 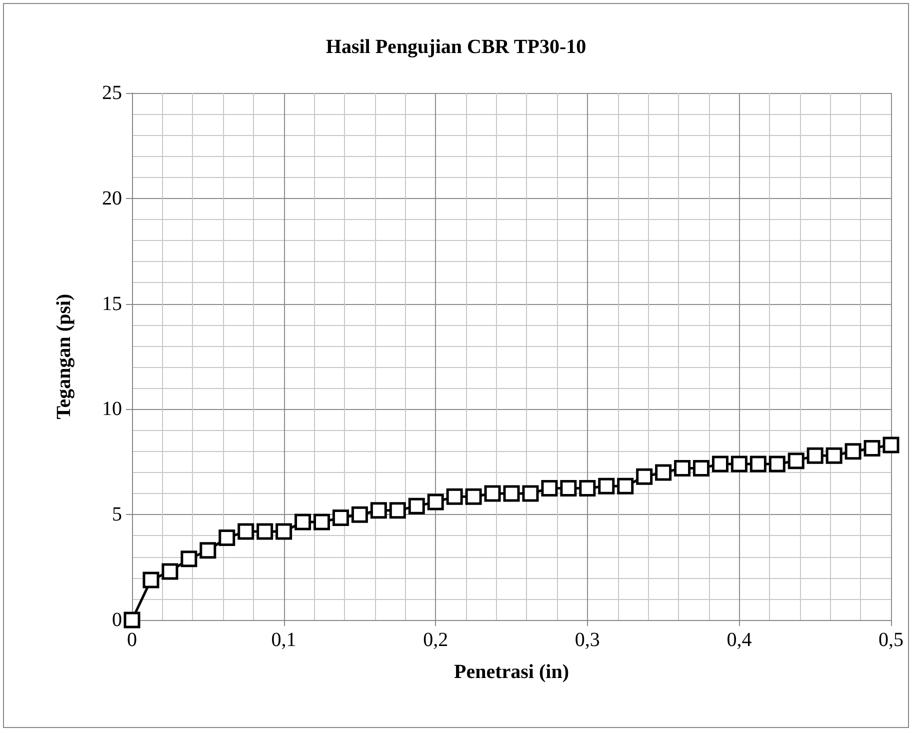 I want to click on chart-title: Hasil Pengujian CBR TP30-10, so click(x=456, y=47).